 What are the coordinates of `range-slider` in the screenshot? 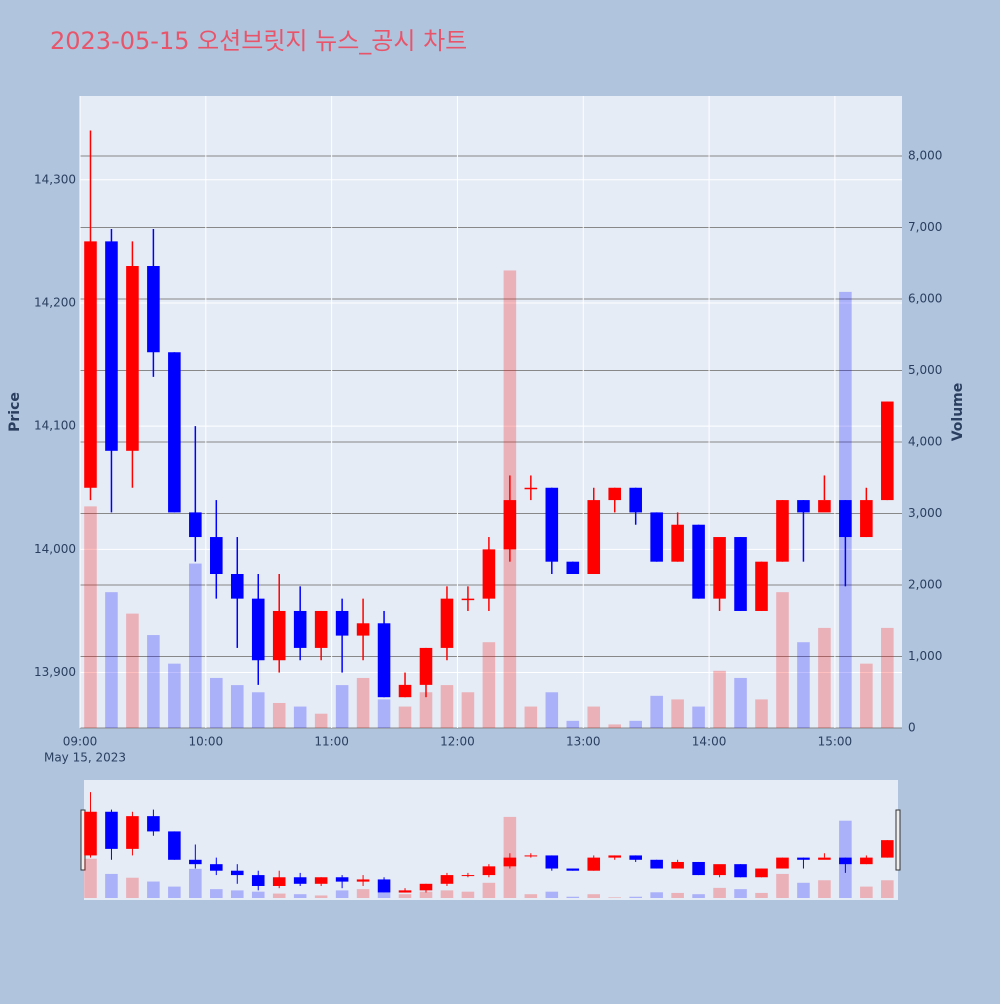 It's located at (491, 840).